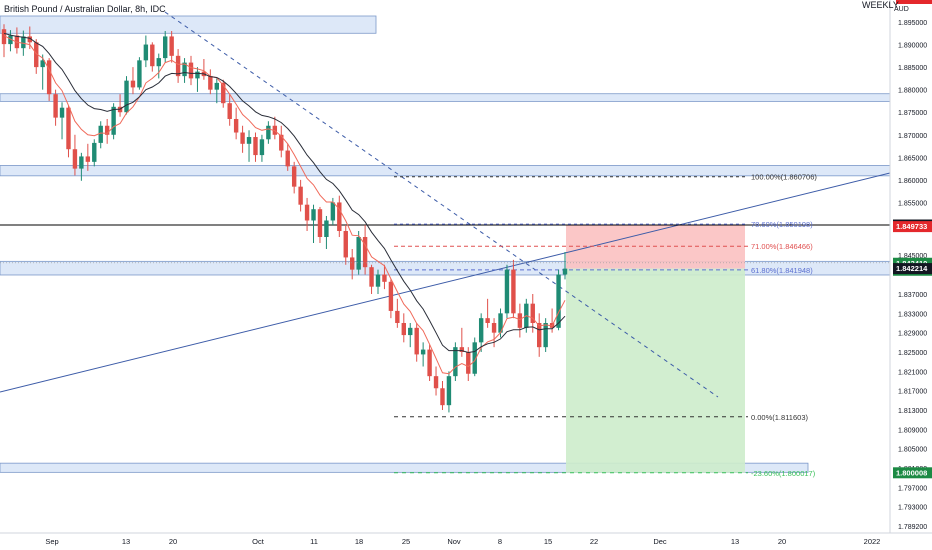 This screenshot has height=550, width=932. I want to click on price-tick-label: 1.890000, so click(912, 46).